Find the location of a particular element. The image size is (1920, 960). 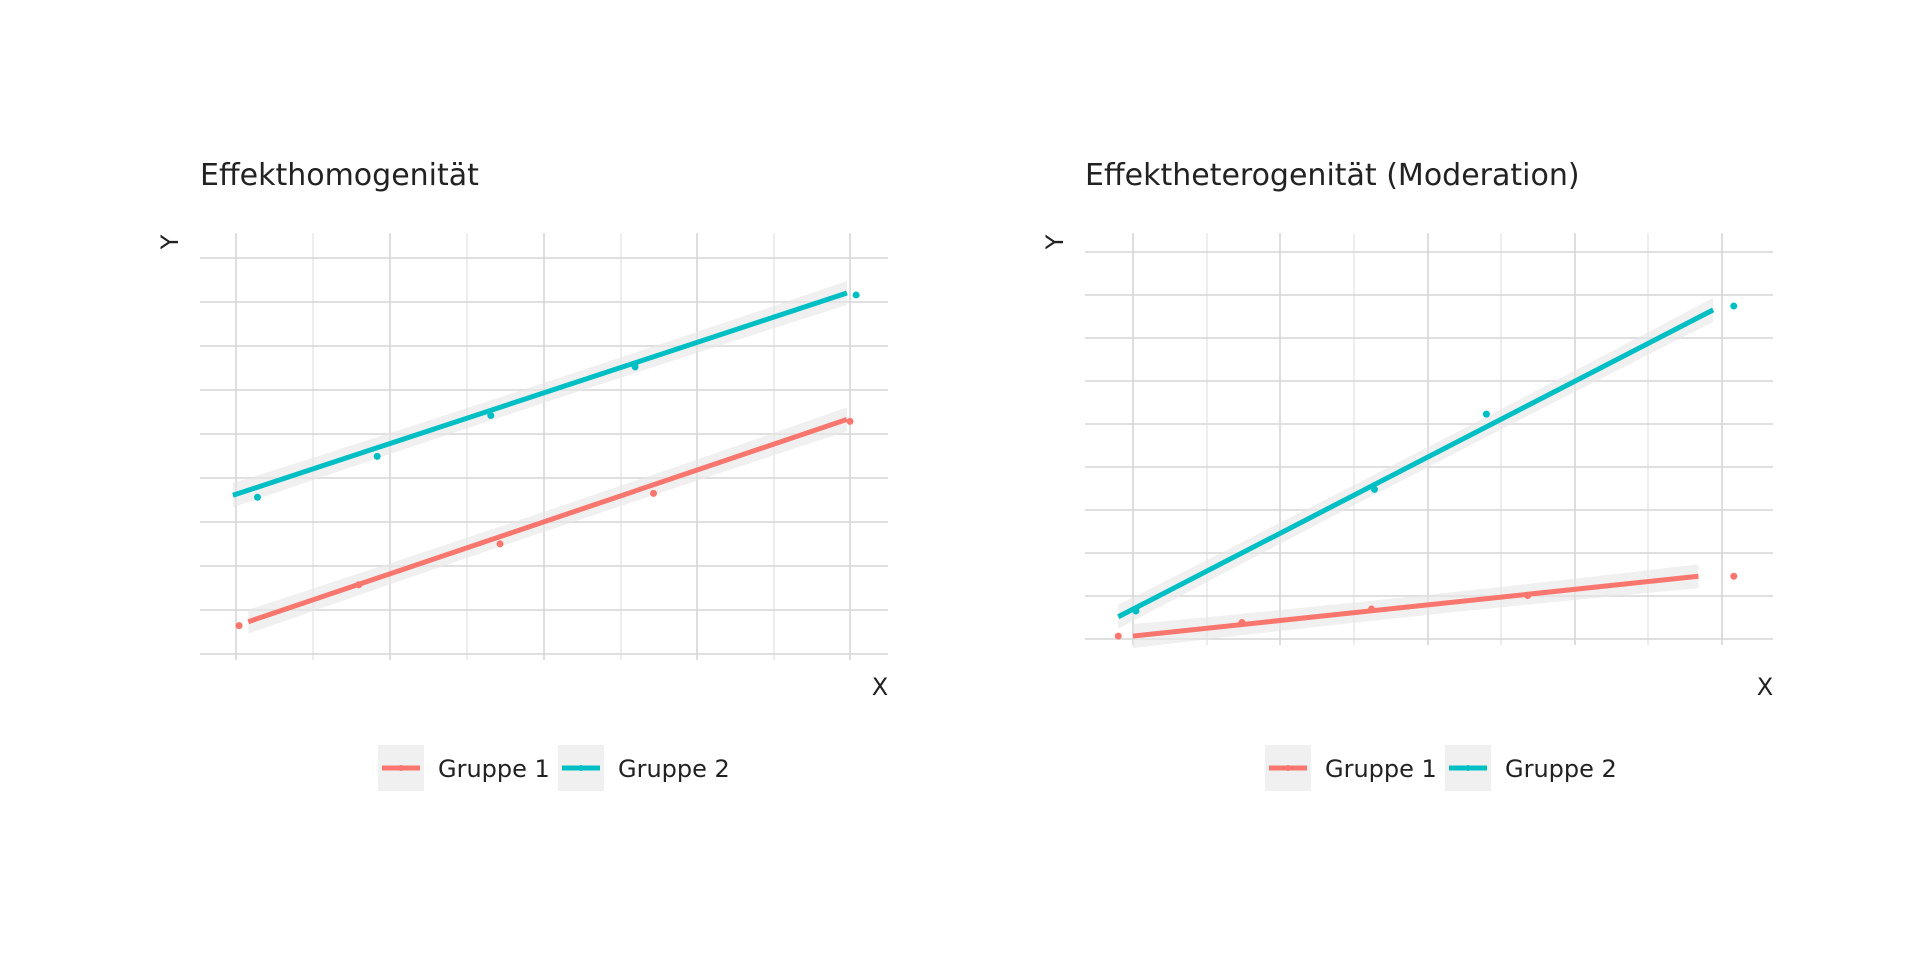

confidence-bands is located at coordinates (539, 457).